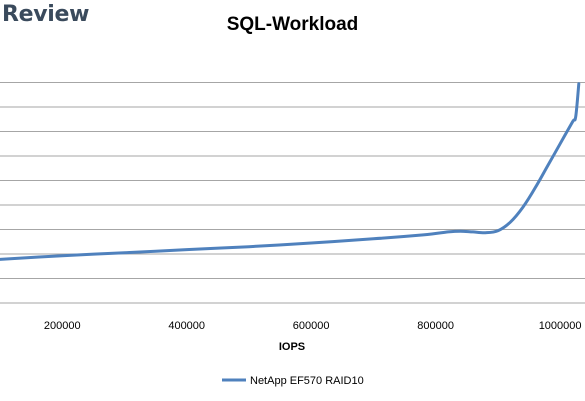 The image size is (585, 401). I want to click on x-tick-label-1: 400000, so click(186, 326).